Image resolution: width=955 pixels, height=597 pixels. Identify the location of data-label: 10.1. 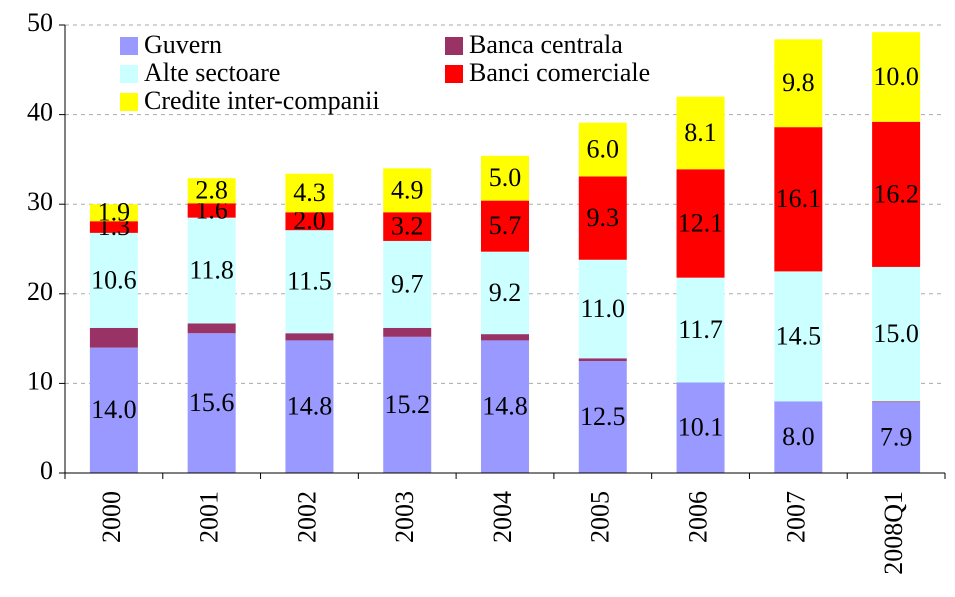
(701, 427).